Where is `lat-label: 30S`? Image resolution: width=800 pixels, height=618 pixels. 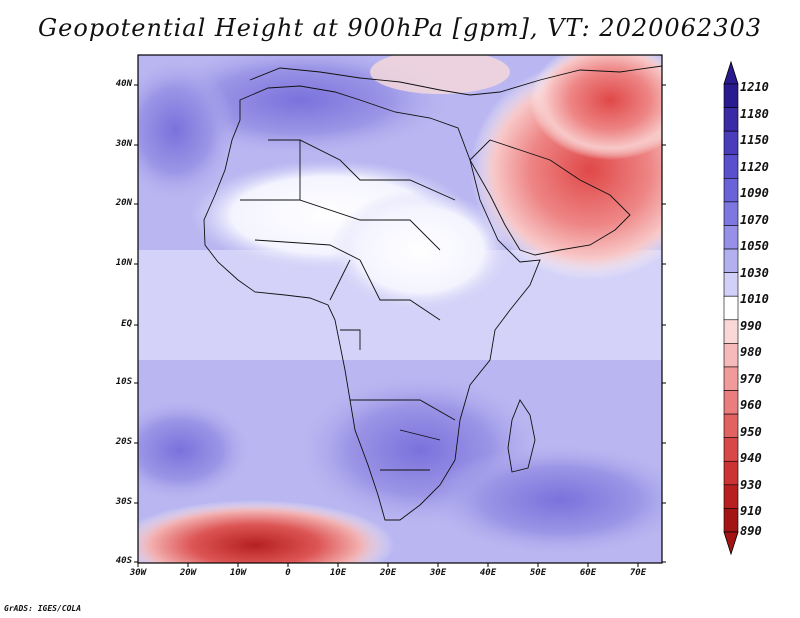
lat-label: 30S is located at coordinates (123, 502).